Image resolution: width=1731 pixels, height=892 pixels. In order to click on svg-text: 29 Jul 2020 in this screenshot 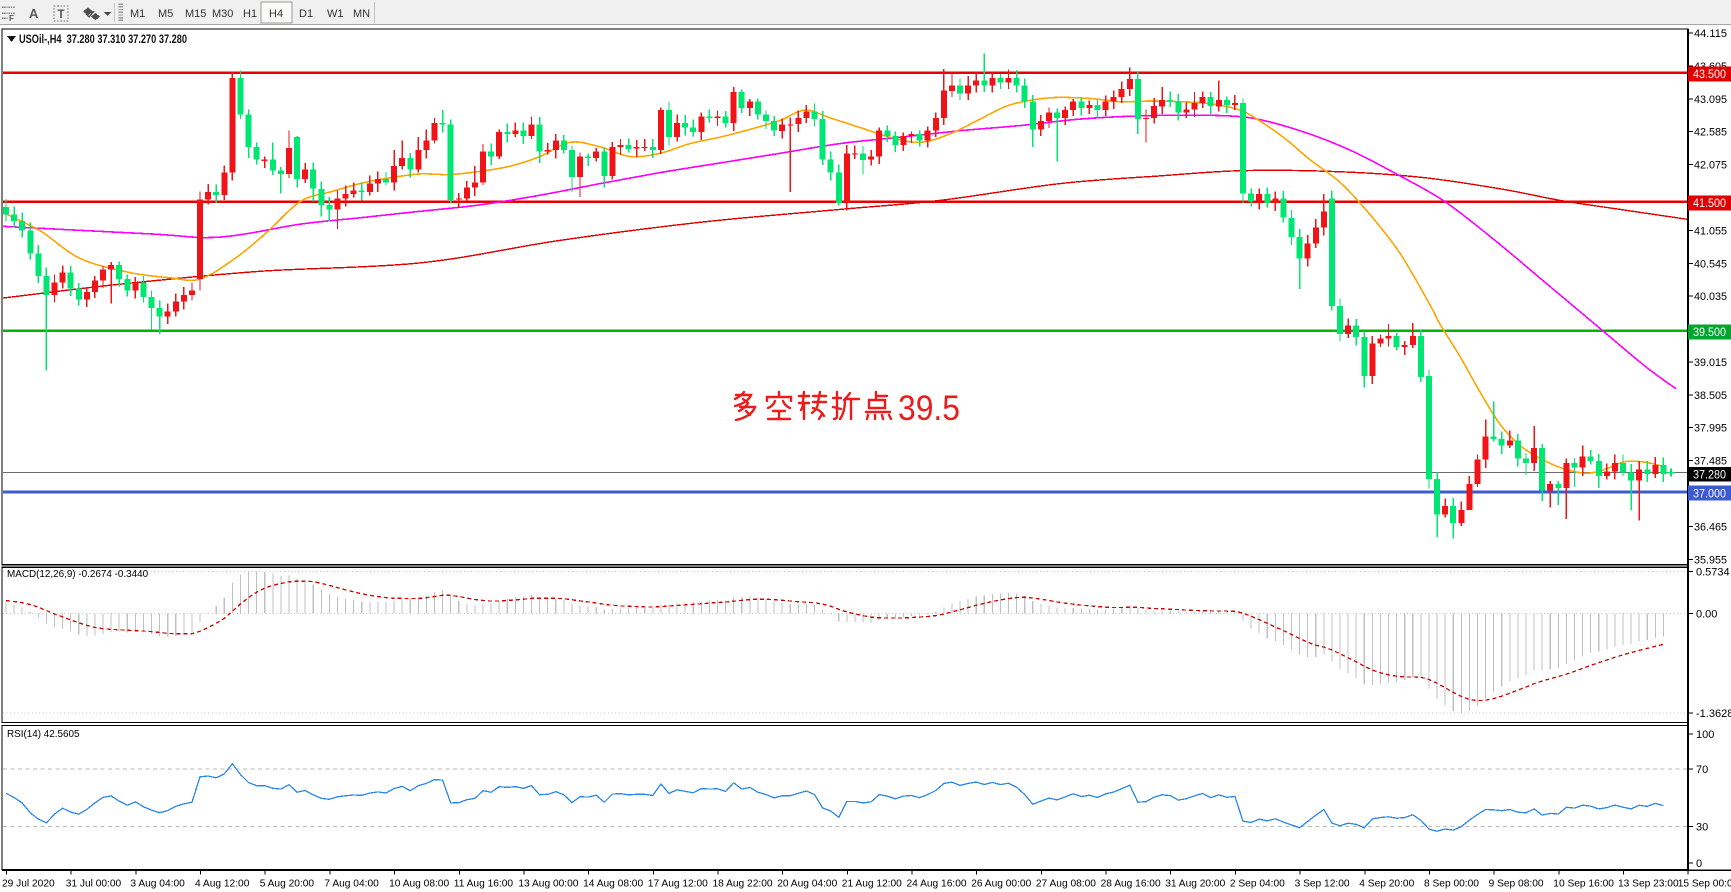, I will do `click(28, 884)`.